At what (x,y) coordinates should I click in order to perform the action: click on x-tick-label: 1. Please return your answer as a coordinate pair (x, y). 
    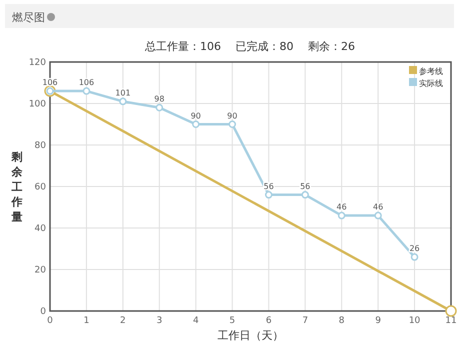
    Looking at the image, I should click on (87, 321).